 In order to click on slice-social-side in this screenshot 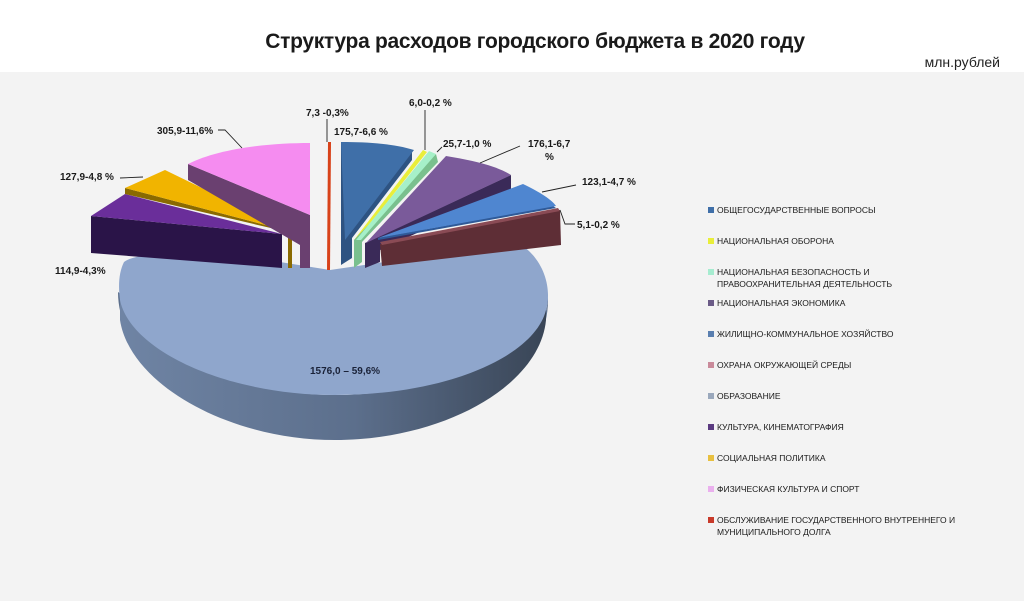, I will do `click(208, 228)`.